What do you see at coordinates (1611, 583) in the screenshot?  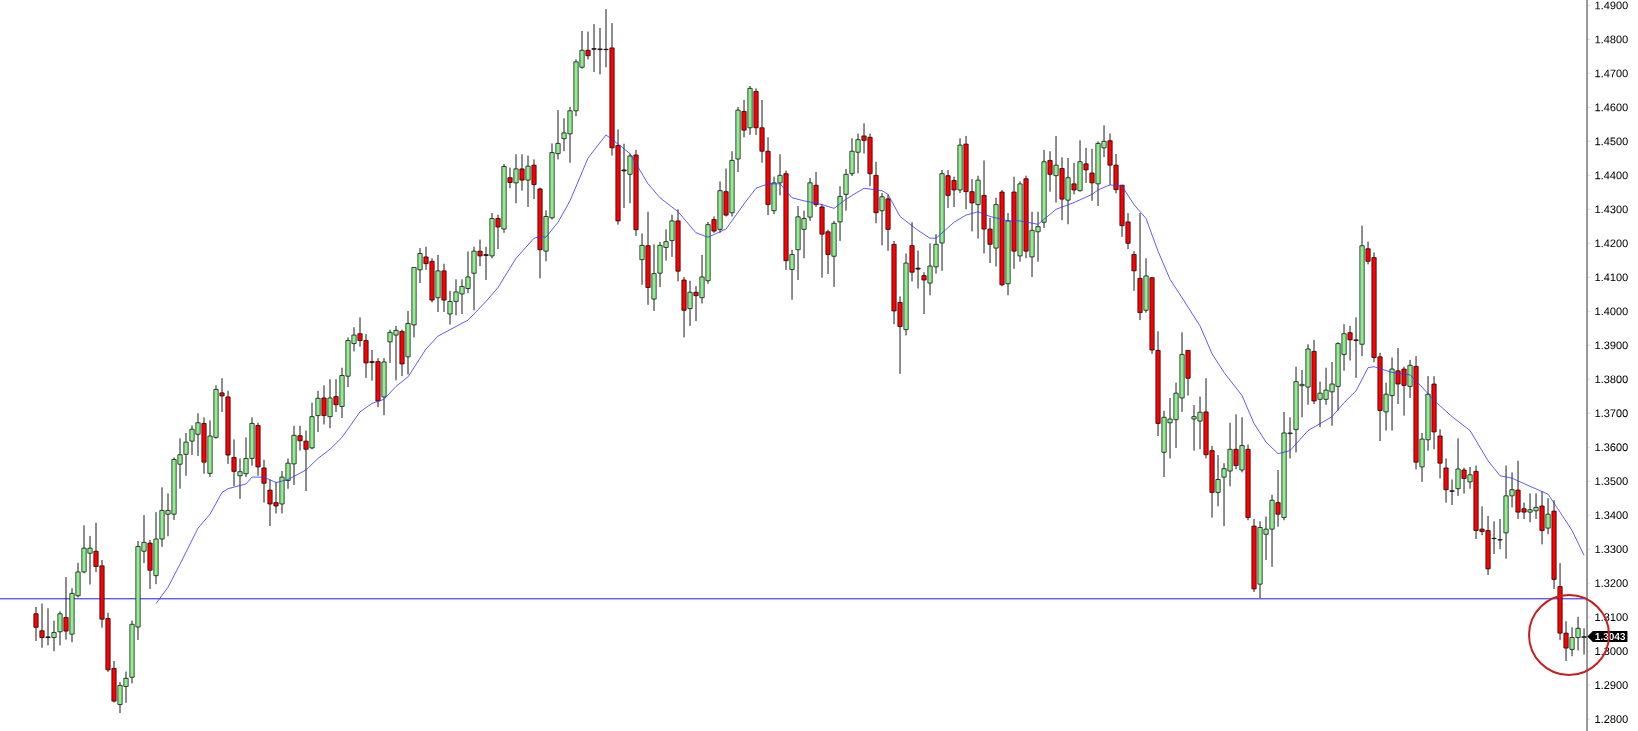 I see `y-tick-label: 1.3200` at bounding box center [1611, 583].